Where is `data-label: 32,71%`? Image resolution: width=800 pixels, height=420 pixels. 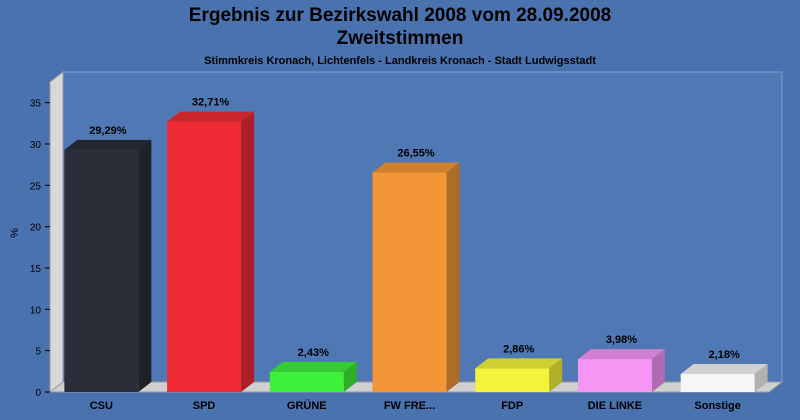
data-label: 32,71% is located at coordinates (211, 103).